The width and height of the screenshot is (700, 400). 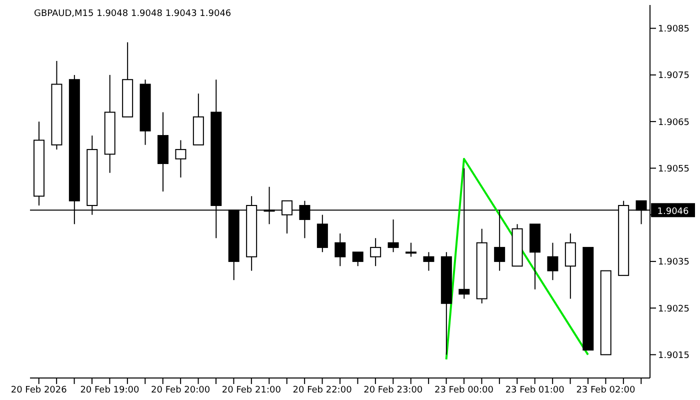 I want to click on y-tick-label: 1.9075, so click(x=674, y=76).